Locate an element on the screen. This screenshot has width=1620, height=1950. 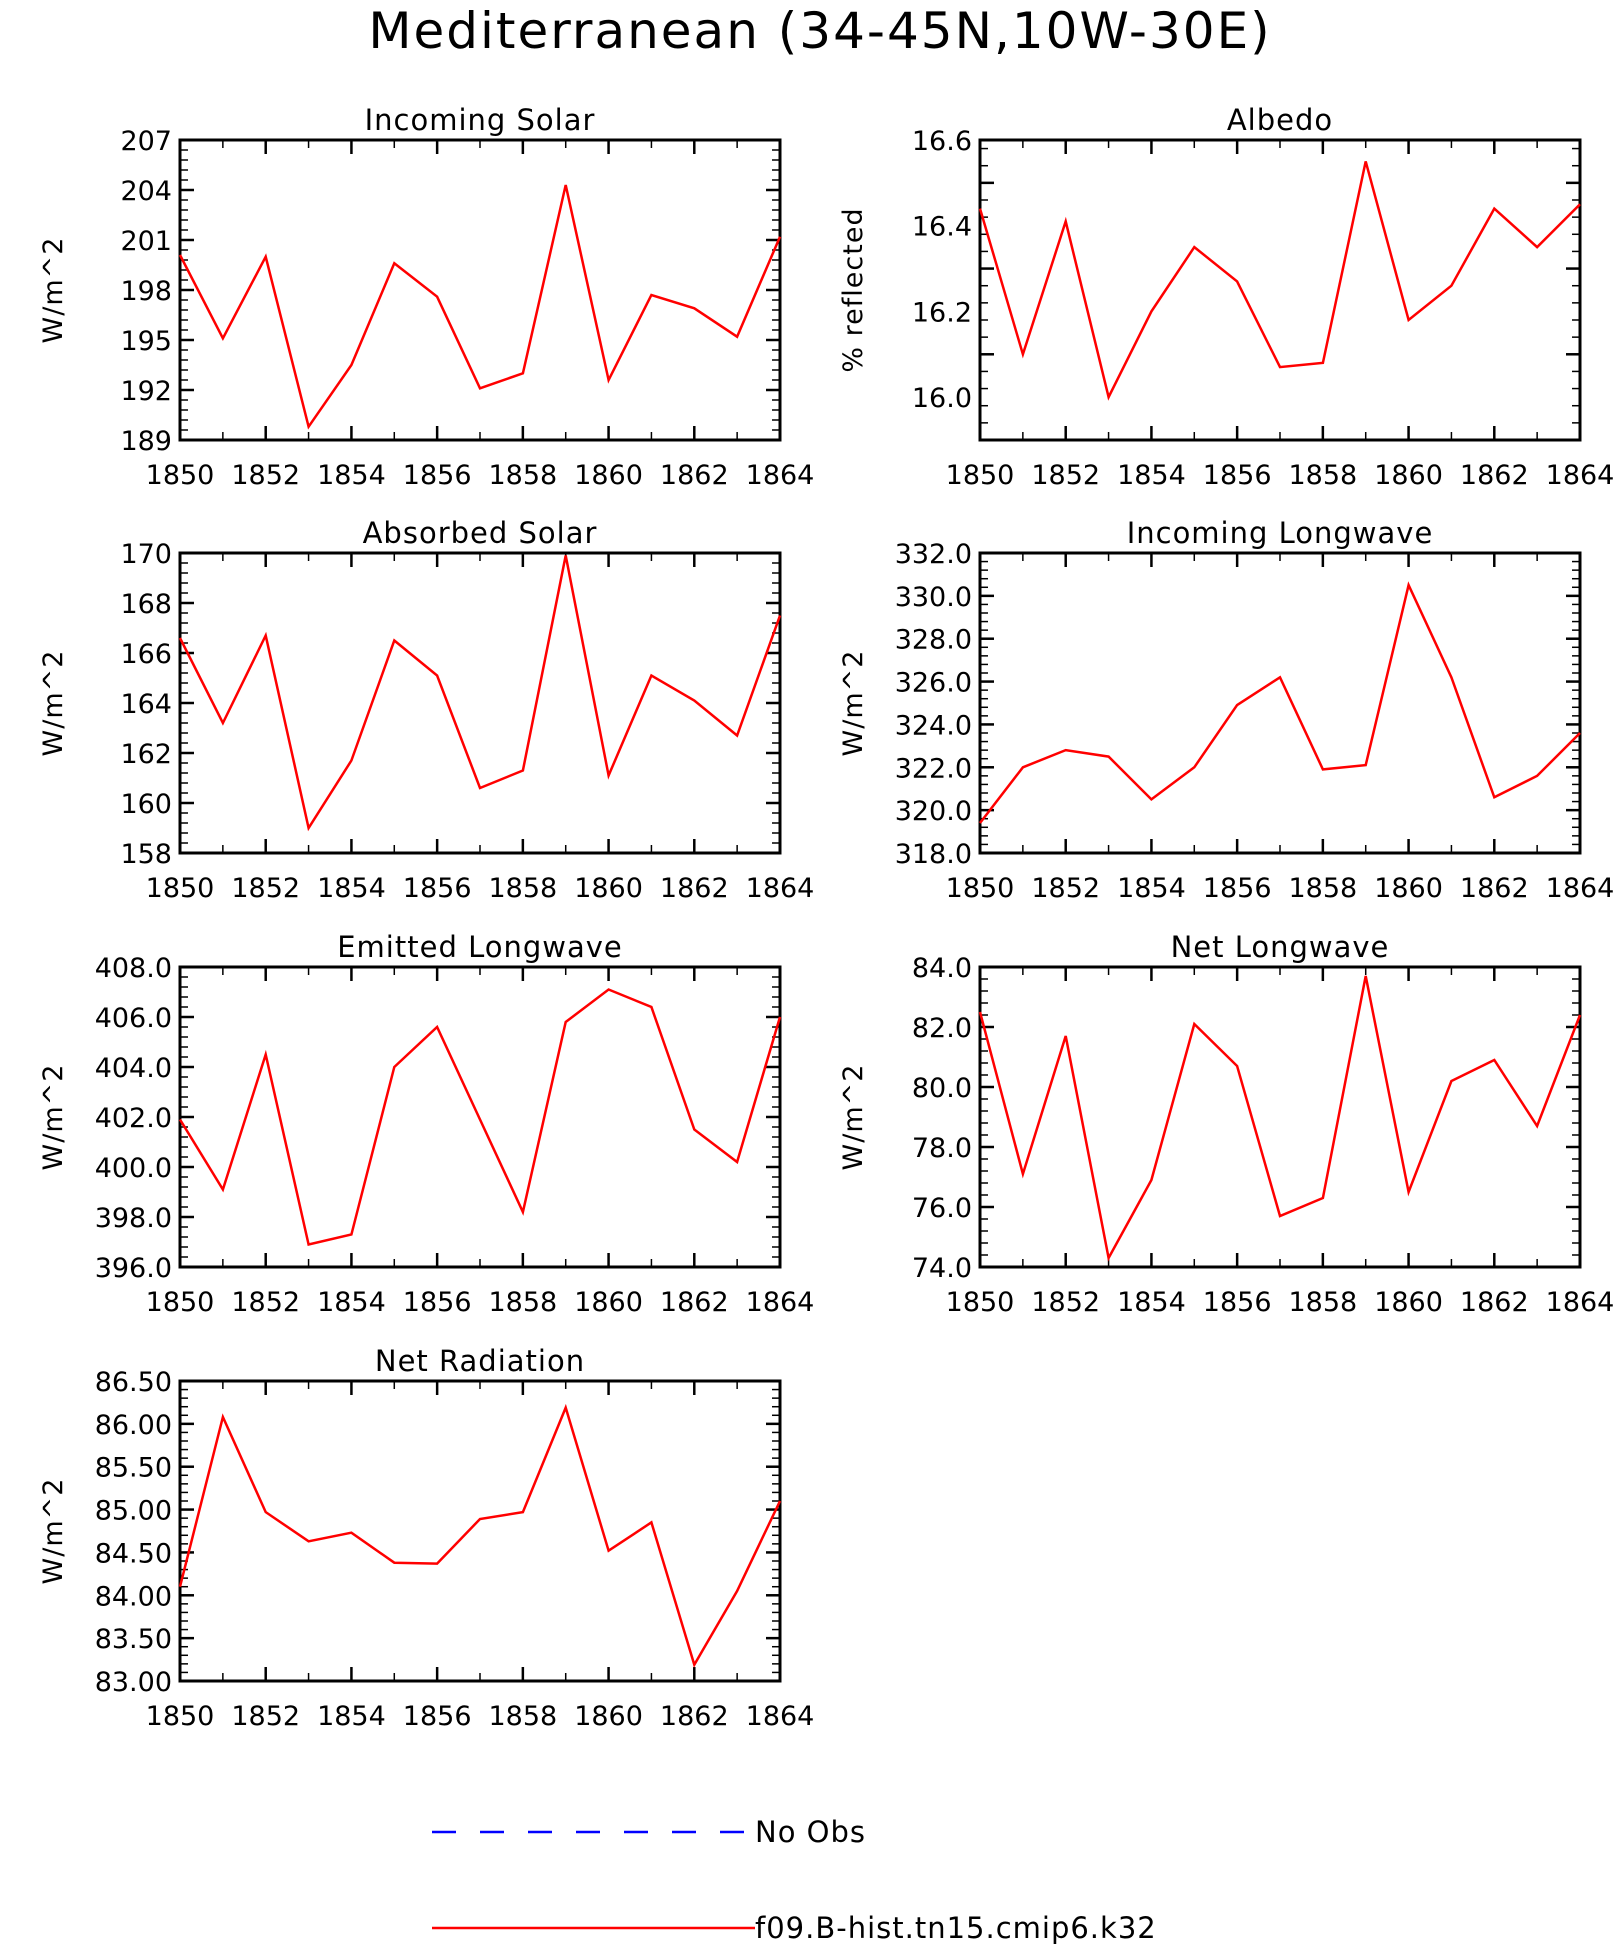
y-tick-label: 84.50 is located at coordinates (133, 1553).